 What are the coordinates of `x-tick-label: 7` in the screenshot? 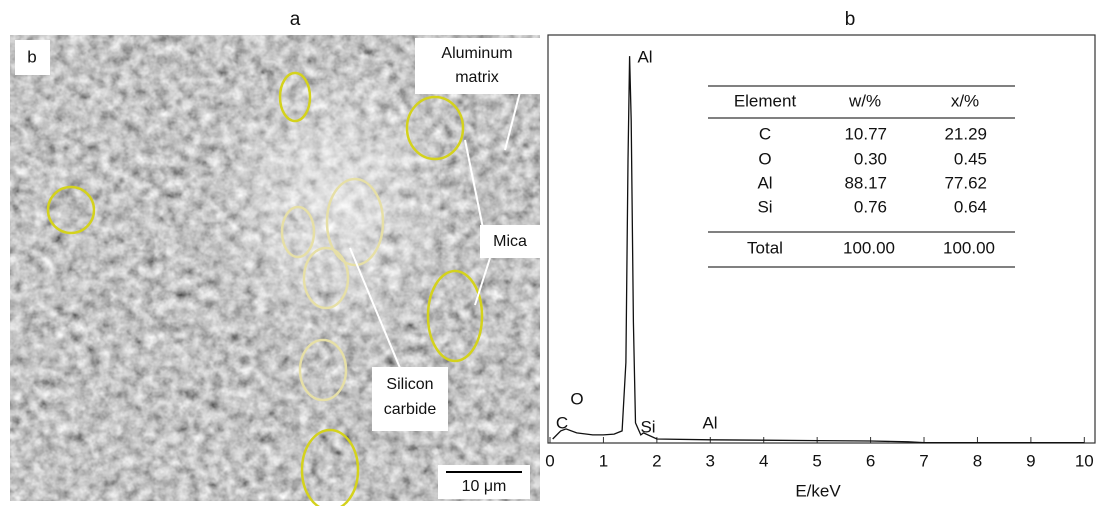 It's located at (923, 460).